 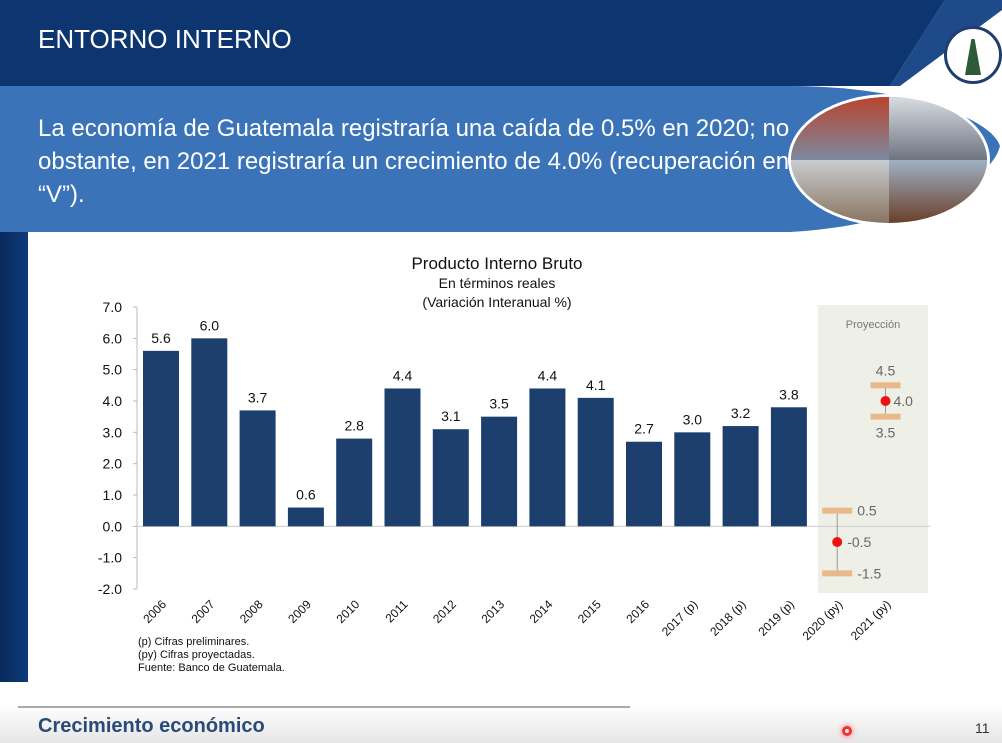 I want to click on mouse-cursor-indicator, so click(x=847, y=731).